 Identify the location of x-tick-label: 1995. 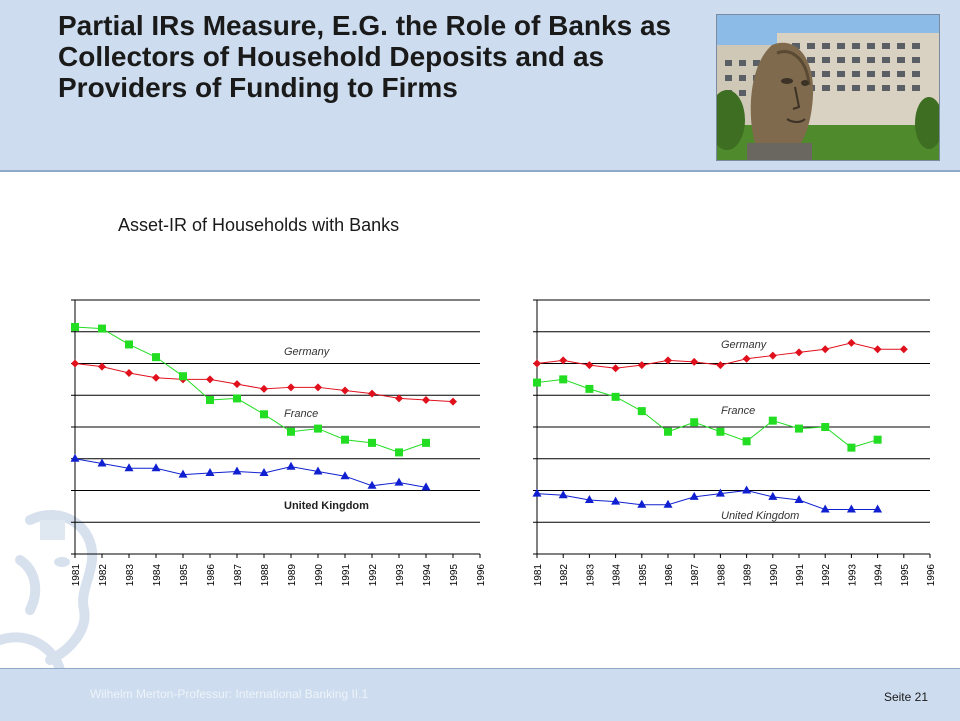
(454, 575).